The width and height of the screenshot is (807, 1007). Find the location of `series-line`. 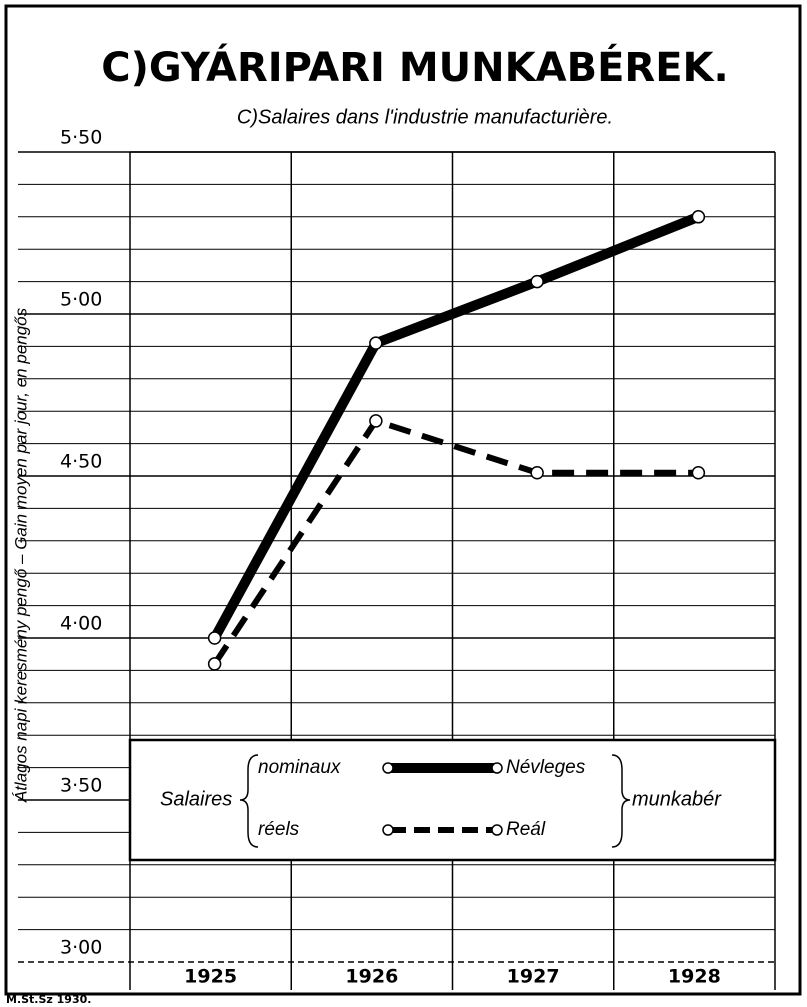

series-line is located at coordinates (455, 541).